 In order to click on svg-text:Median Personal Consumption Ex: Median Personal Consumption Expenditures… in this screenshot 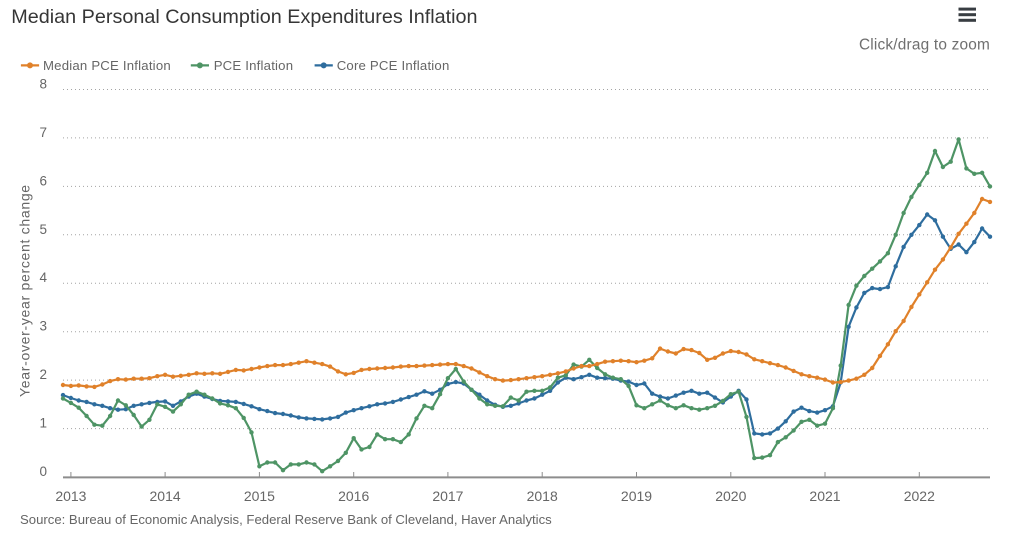, I will do `click(244, 17)`.